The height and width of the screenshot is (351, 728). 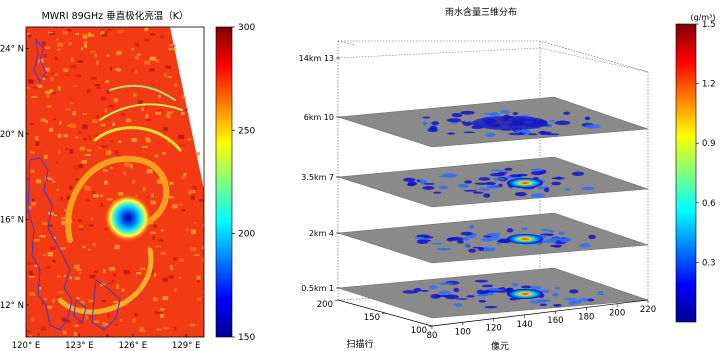 What do you see at coordinates (26, 346) in the screenshot?
I see `map-x-tick-label: 120° E` at bounding box center [26, 346].